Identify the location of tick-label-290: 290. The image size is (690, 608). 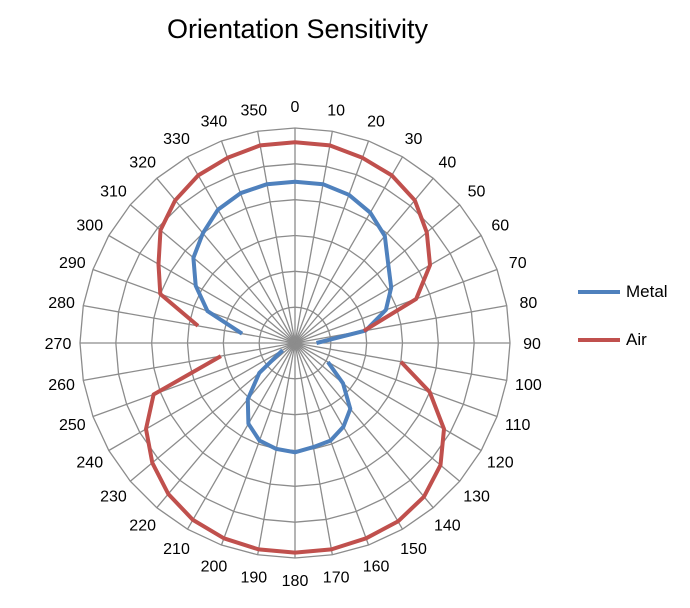
(72, 263).